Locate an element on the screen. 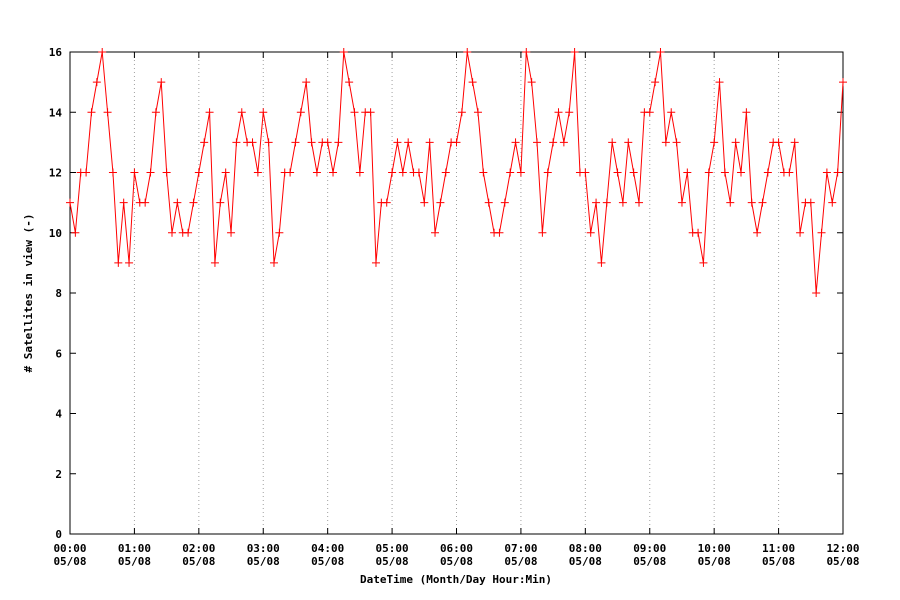 The image size is (900, 600). y-axis-label: # Satellites in view (-) is located at coordinates (28, 293).